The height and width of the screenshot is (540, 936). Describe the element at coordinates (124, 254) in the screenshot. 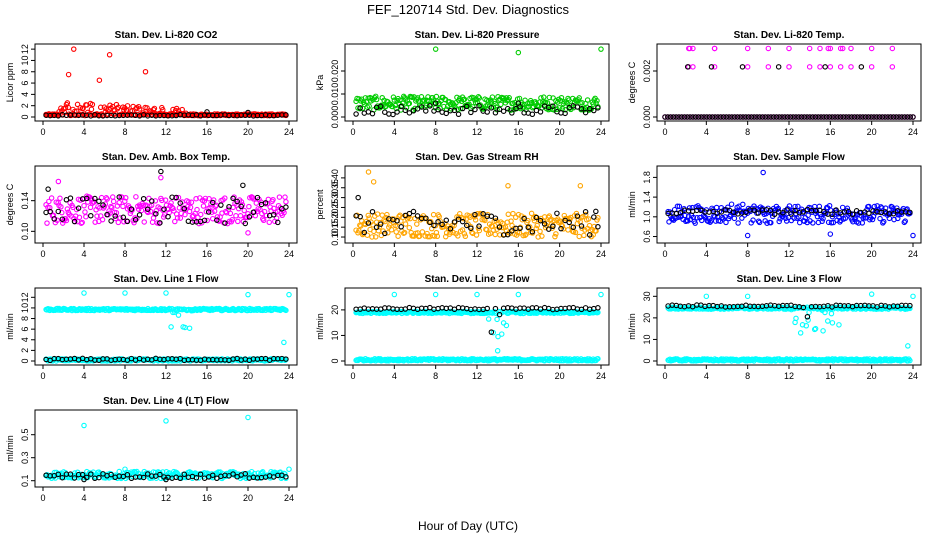

I see `x-tick-label: 8` at that location.